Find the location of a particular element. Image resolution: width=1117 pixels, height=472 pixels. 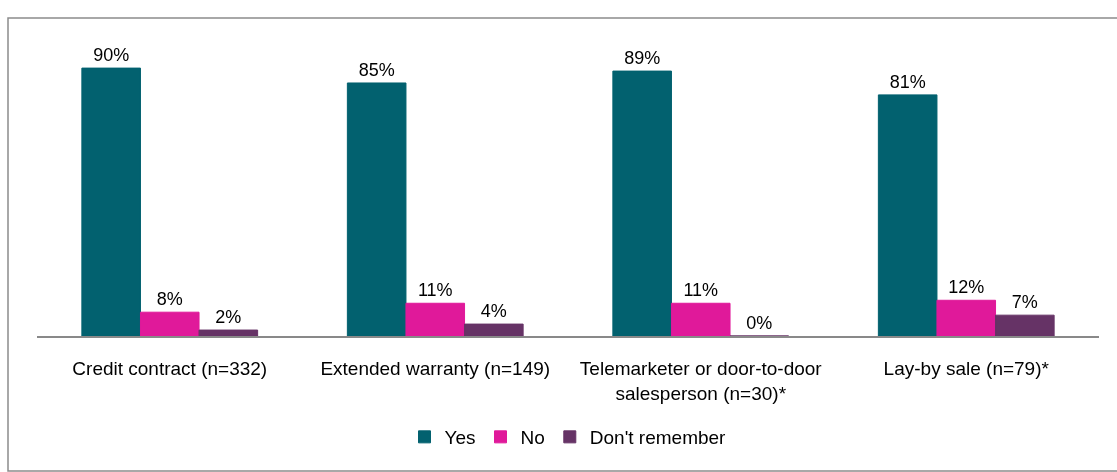

data-label: 8% is located at coordinates (169, 299).